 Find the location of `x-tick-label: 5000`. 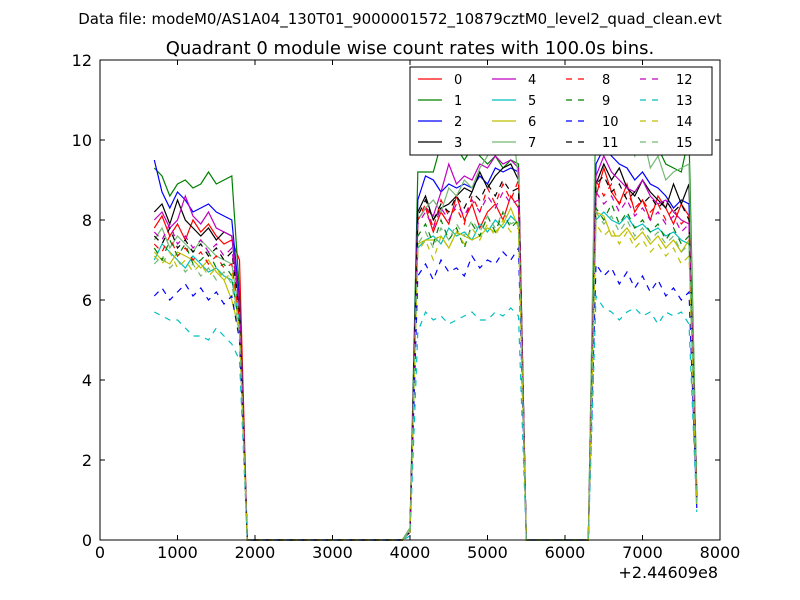

x-tick-label: 5000 is located at coordinates (487, 552).